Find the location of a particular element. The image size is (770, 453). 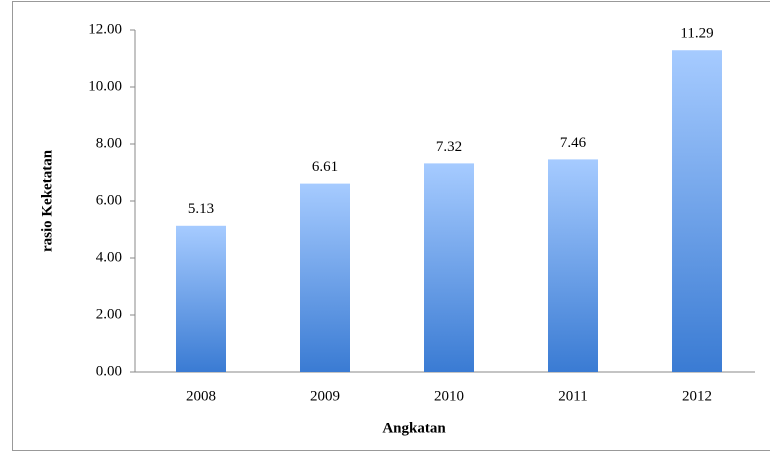

y-tick-label: 0.00 is located at coordinates (109, 371).